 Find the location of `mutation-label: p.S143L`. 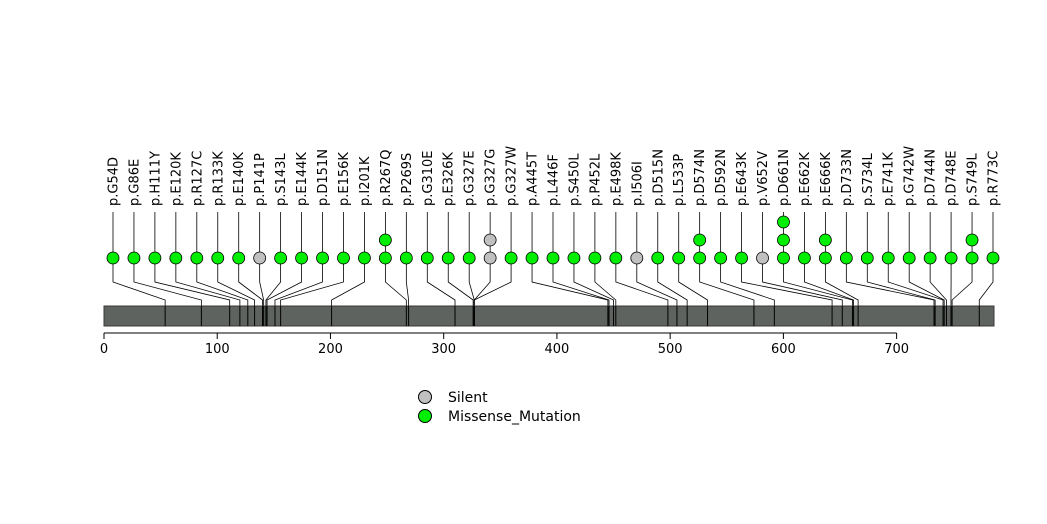

mutation-label: p.S143L is located at coordinates (281, 179).